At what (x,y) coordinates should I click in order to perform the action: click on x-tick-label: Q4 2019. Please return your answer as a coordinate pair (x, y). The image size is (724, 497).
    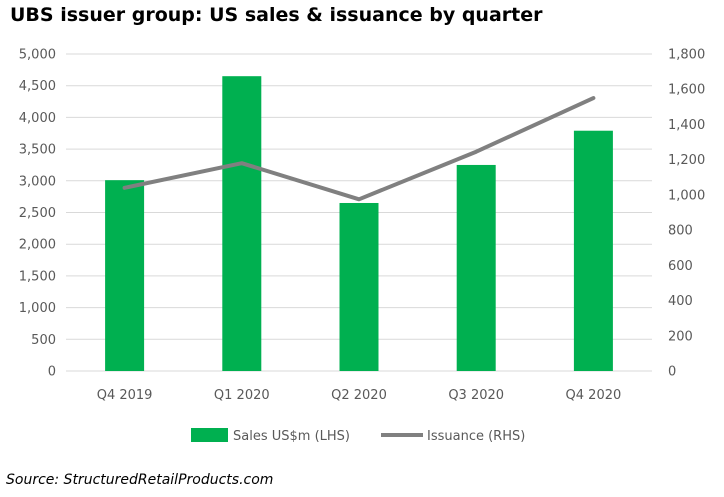
    Looking at the image, I should click on (125, 395).